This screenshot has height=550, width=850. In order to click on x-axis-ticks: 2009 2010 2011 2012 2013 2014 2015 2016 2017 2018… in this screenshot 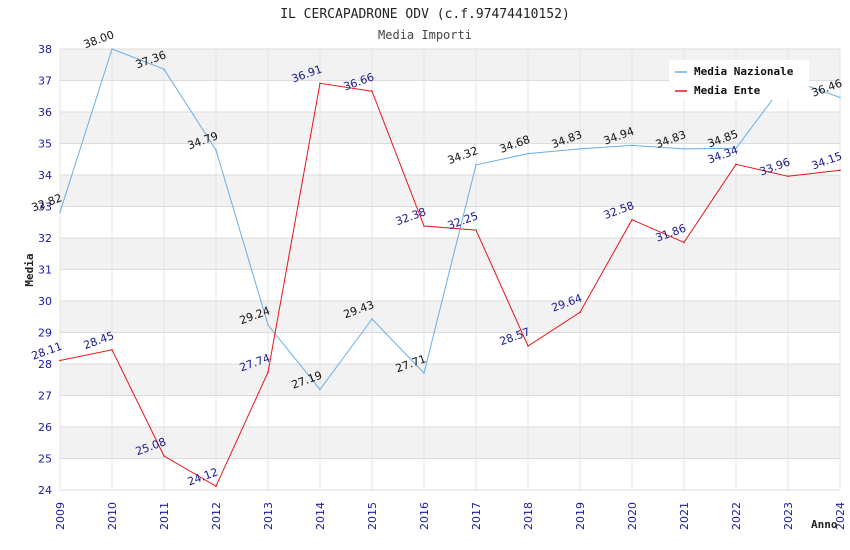, I will do `click(450, 516)`.